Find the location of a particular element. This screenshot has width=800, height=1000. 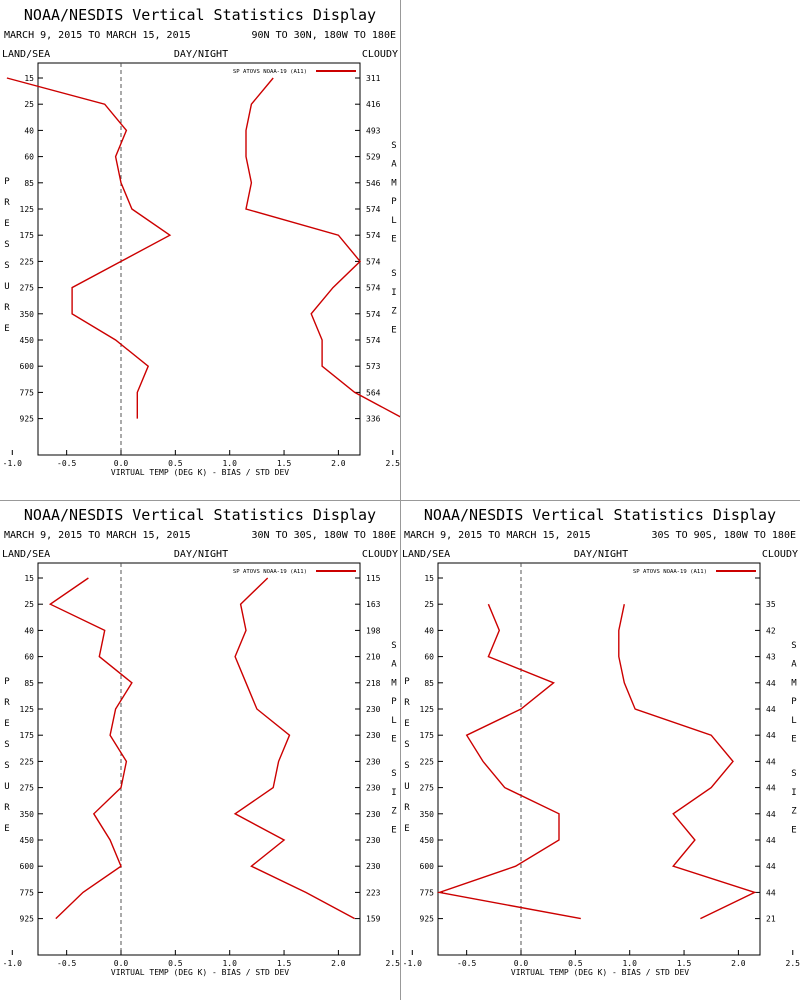

pressure-level-label: 40 is located at coordinates (29, 630).